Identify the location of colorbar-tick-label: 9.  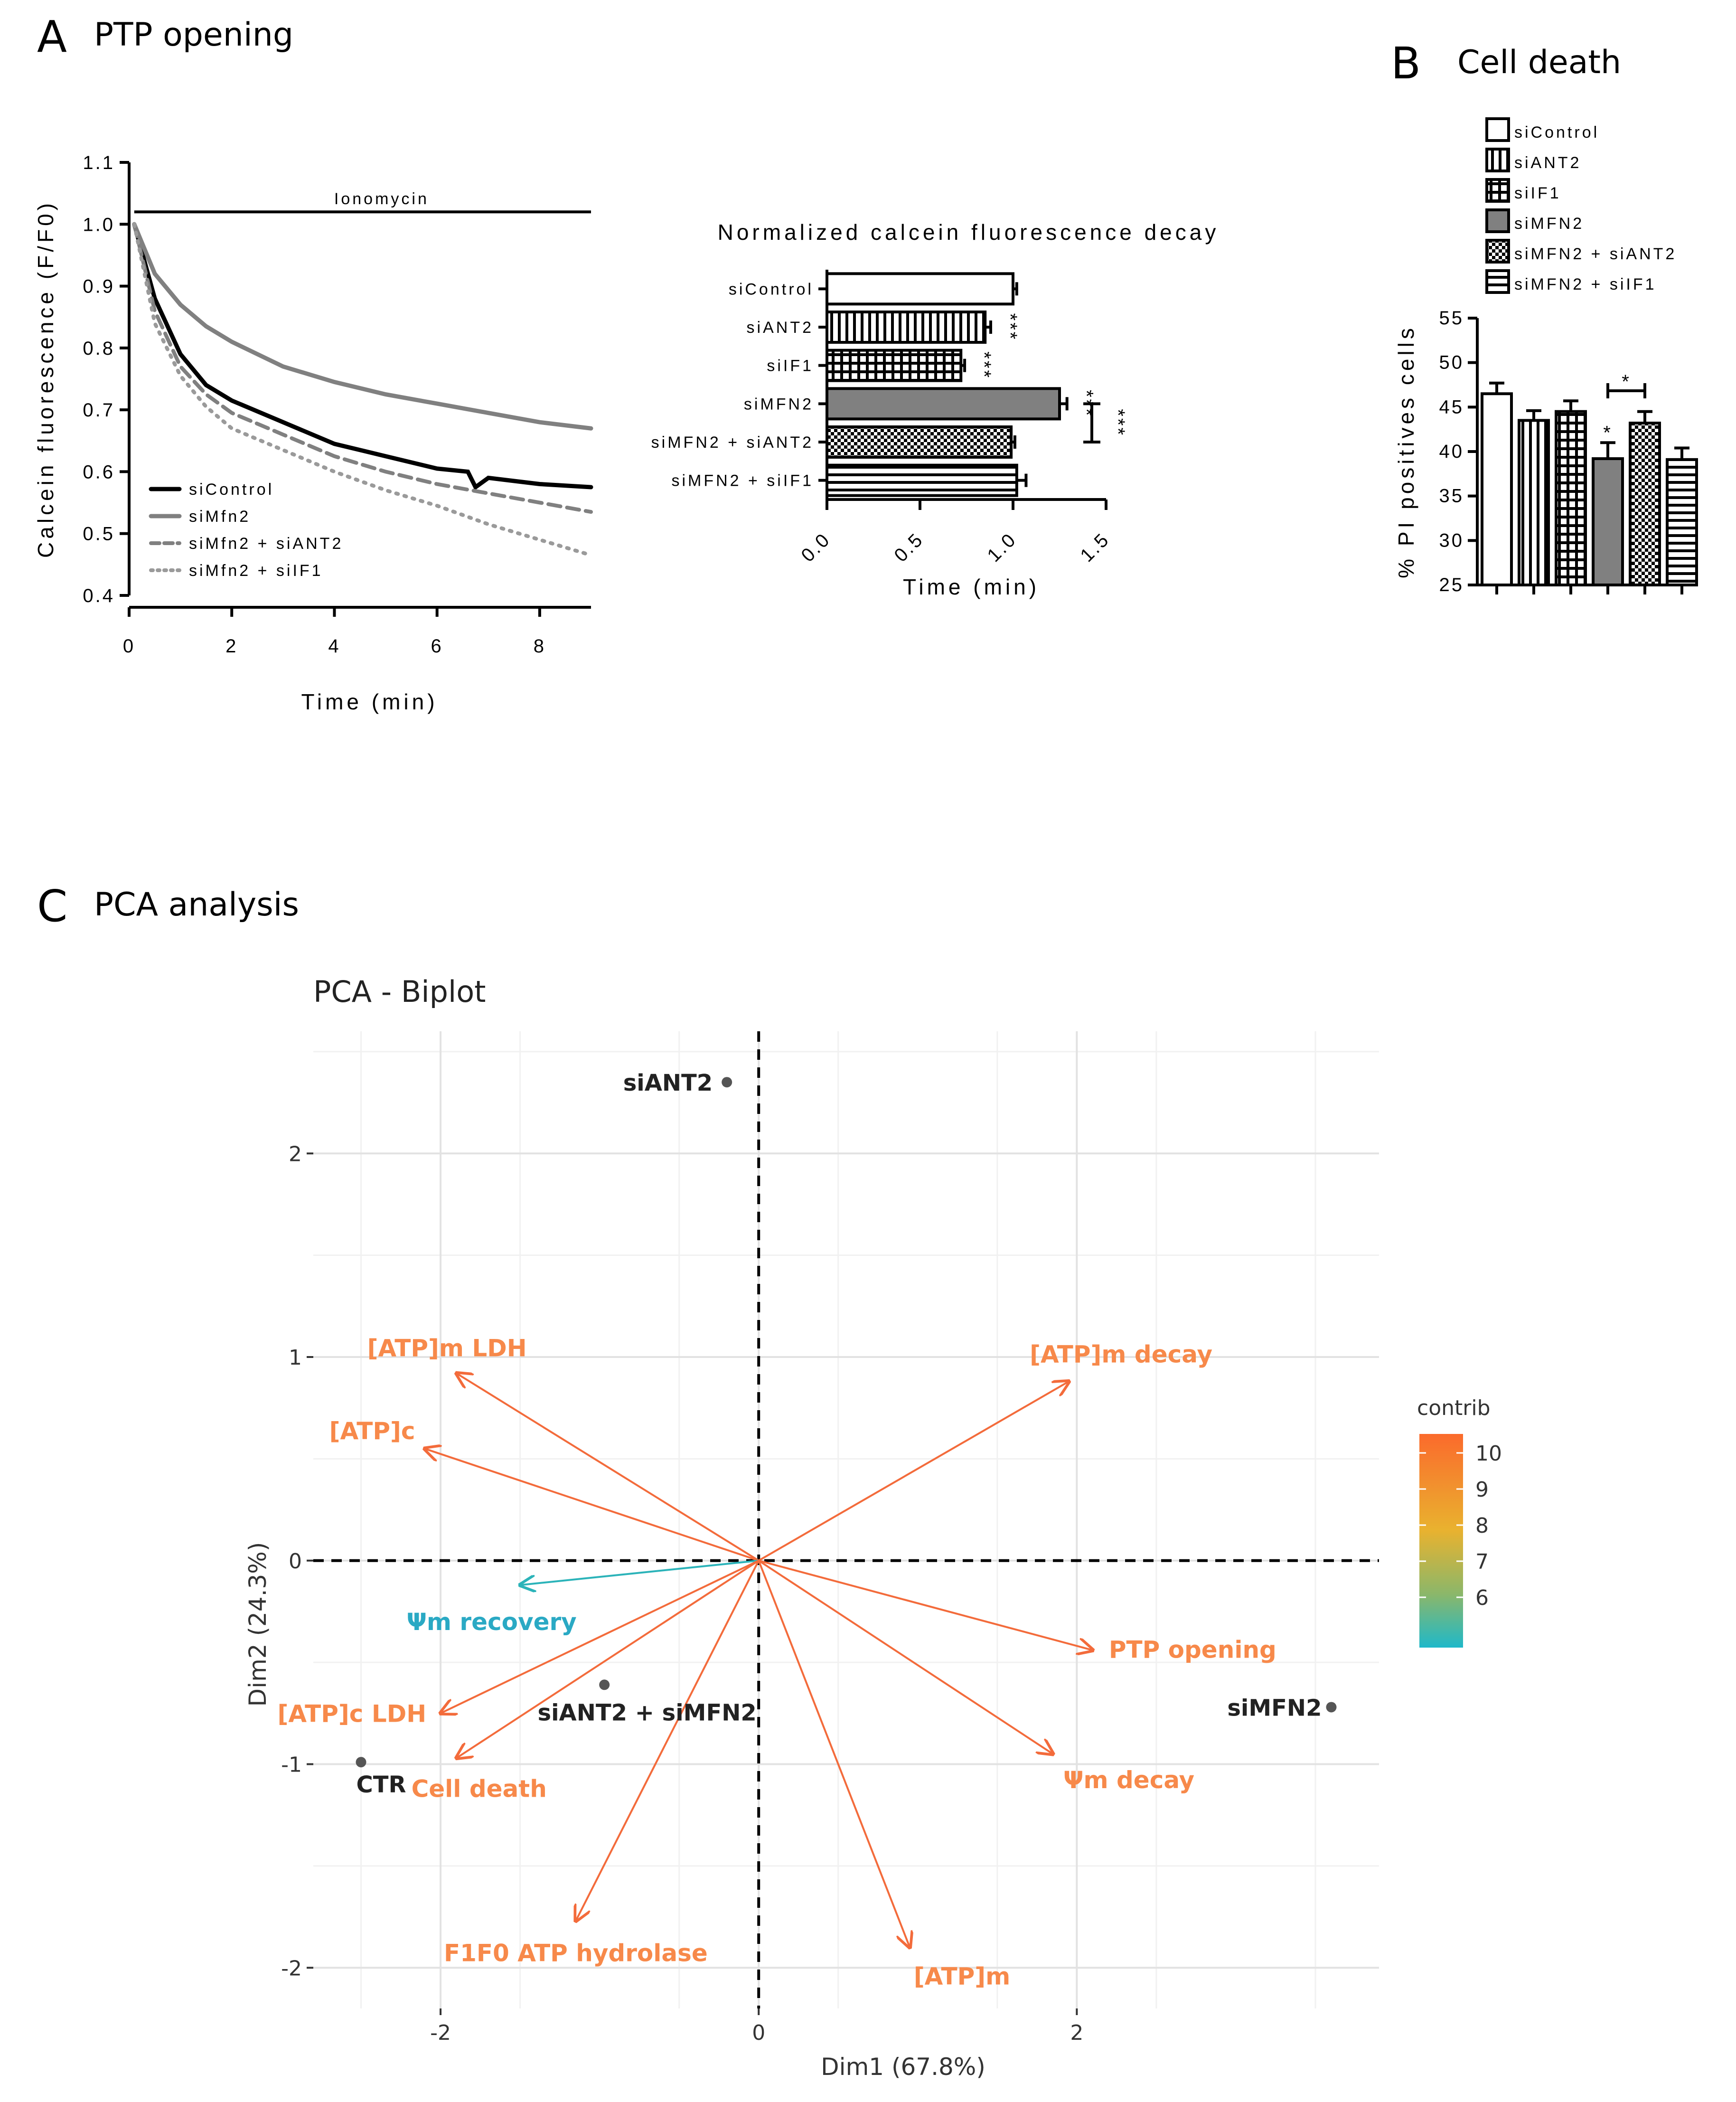
(1482, 1490).